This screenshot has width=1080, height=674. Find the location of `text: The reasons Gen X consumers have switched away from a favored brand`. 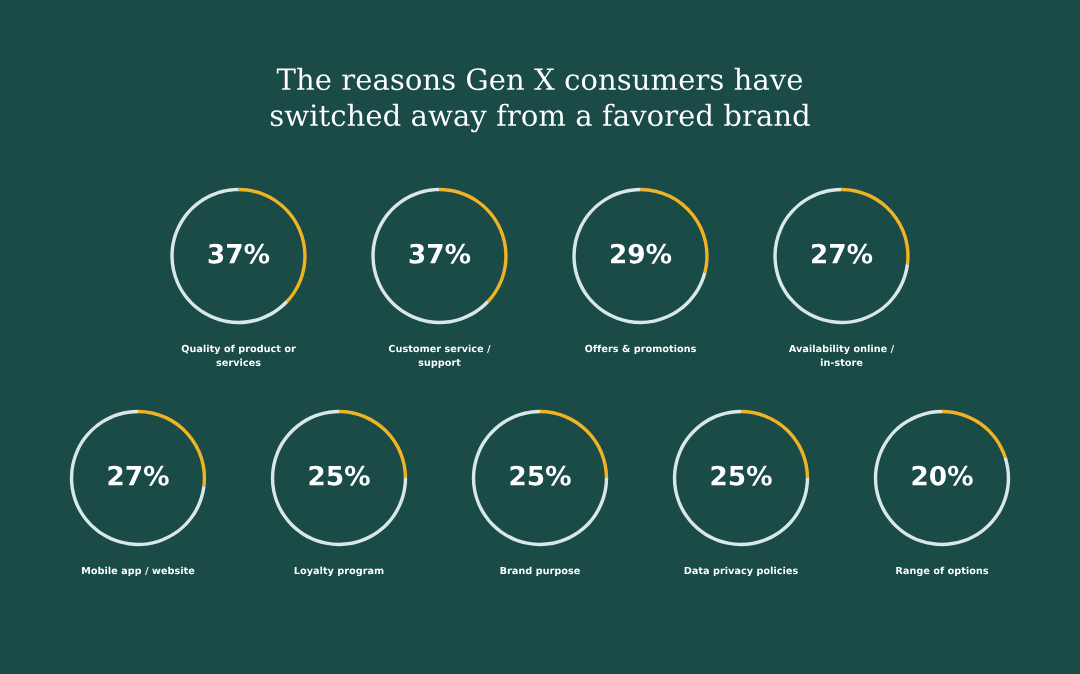

text: The reasons Gen X consumers have switched away from a favored brand is located at coordinates (540, 100).